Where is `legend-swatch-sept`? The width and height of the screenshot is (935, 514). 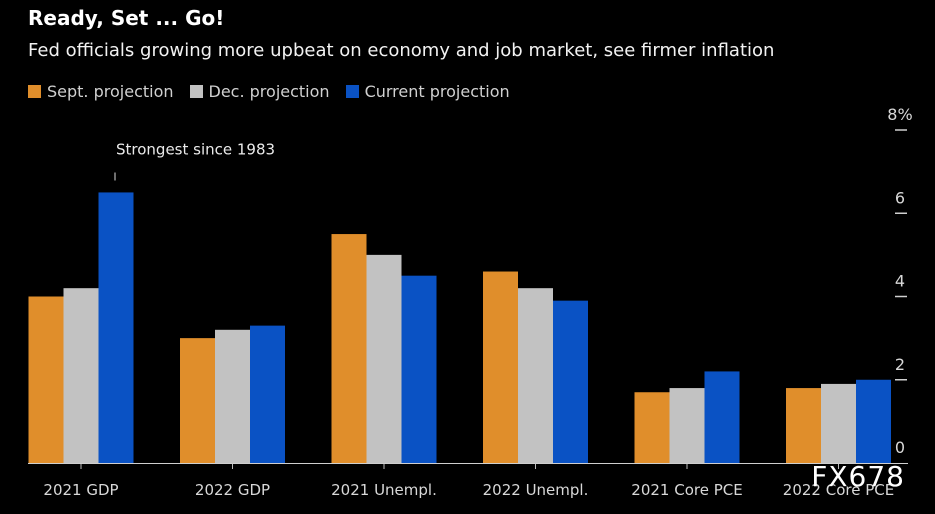 legend-swatch-sept is located at coordinates (34, 91).